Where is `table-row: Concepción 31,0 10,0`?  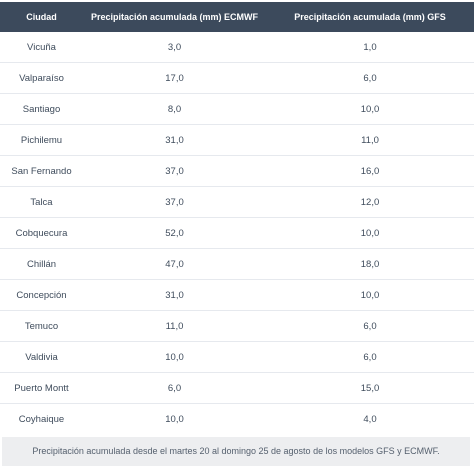 table-row: Concepción 31,0 10,0 is located at coordinates (237, 295).